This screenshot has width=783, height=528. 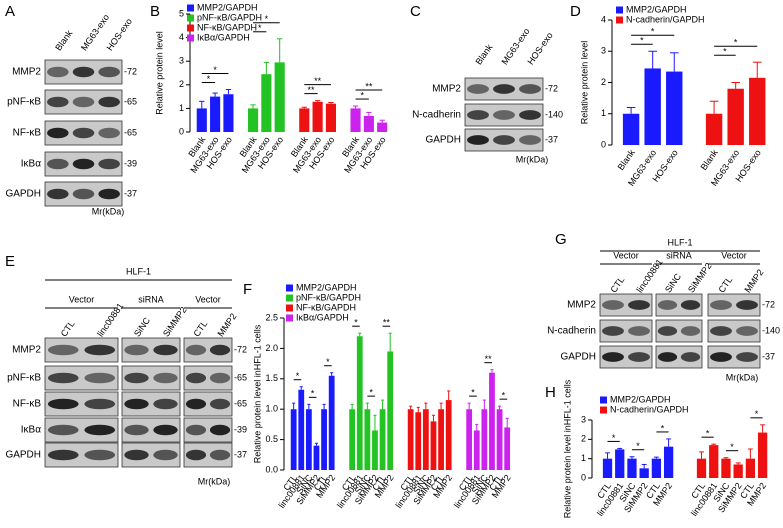 What do you see at coordinates (271, 348) in the screenshot?
I see `y-tick-label: 2.0` at bounding box center [271, 348].